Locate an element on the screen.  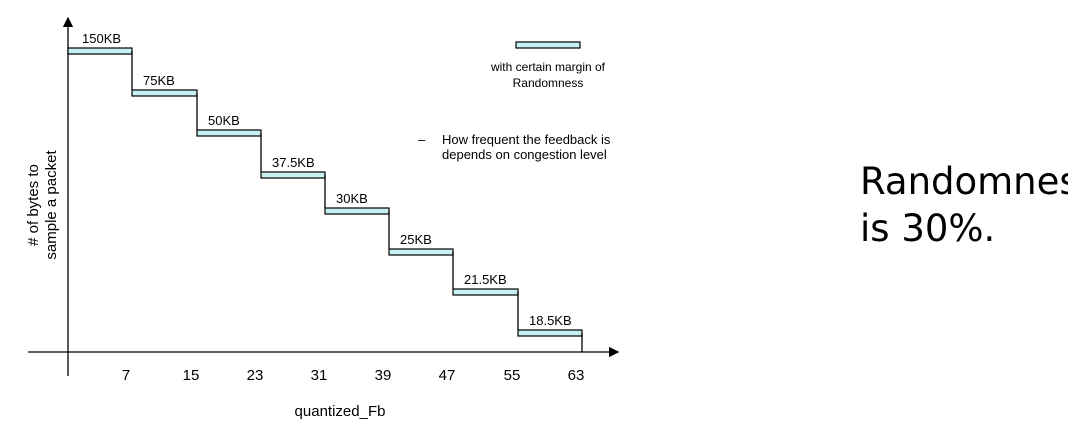
y-axis-title: # of bytes tosample a packet is located at coordinates (42, 205).